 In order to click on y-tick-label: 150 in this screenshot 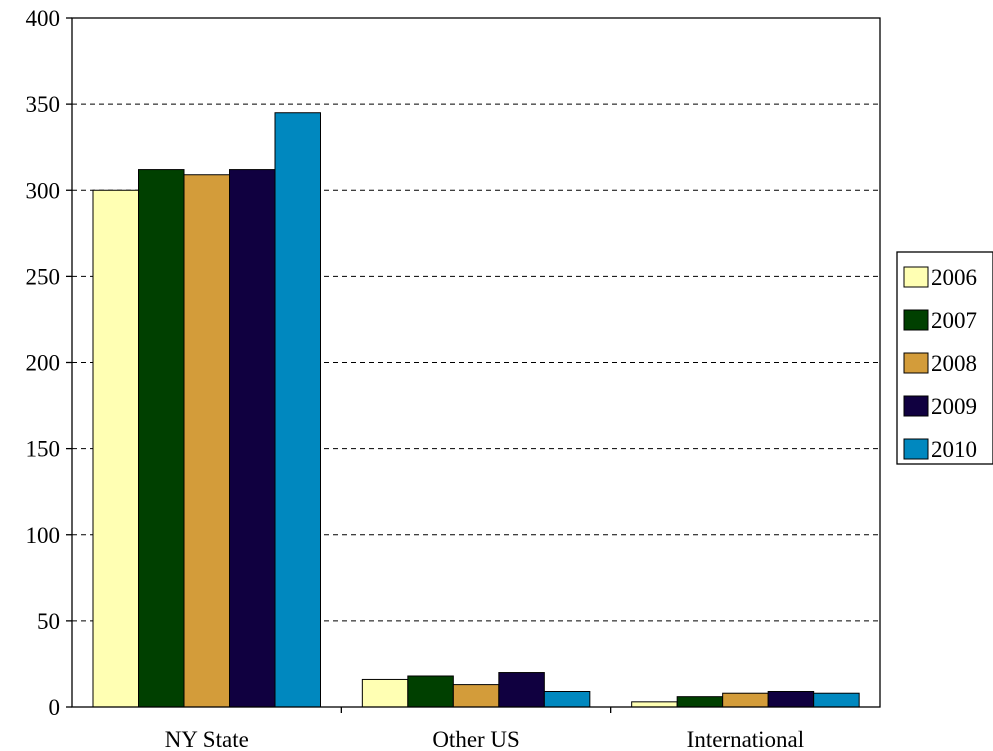, I will do `click(43, 449)`.